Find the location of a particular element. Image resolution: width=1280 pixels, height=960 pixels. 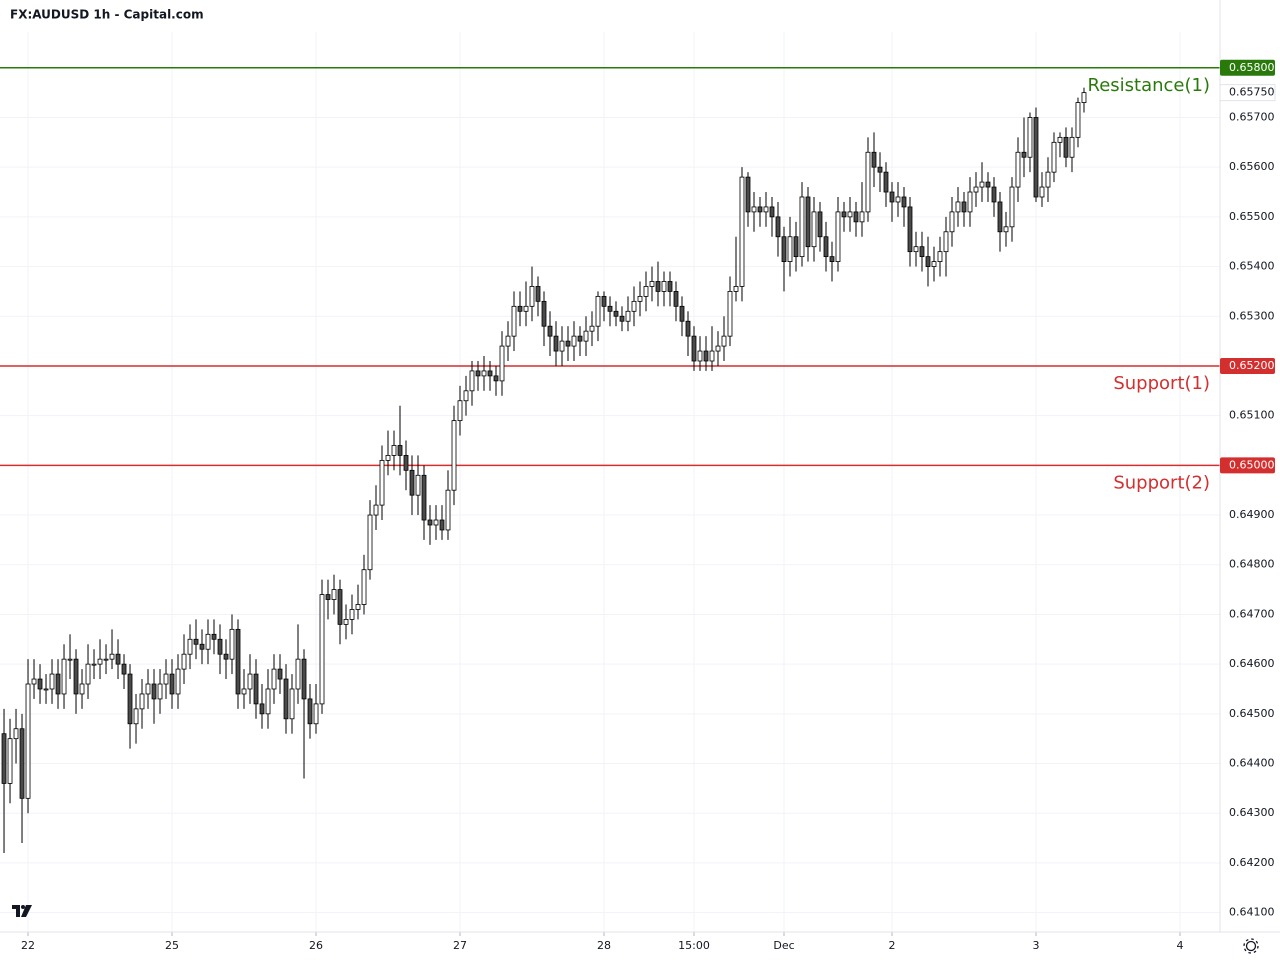

y-tick-label: 0.64500 is located at coordinates (1252, 713).